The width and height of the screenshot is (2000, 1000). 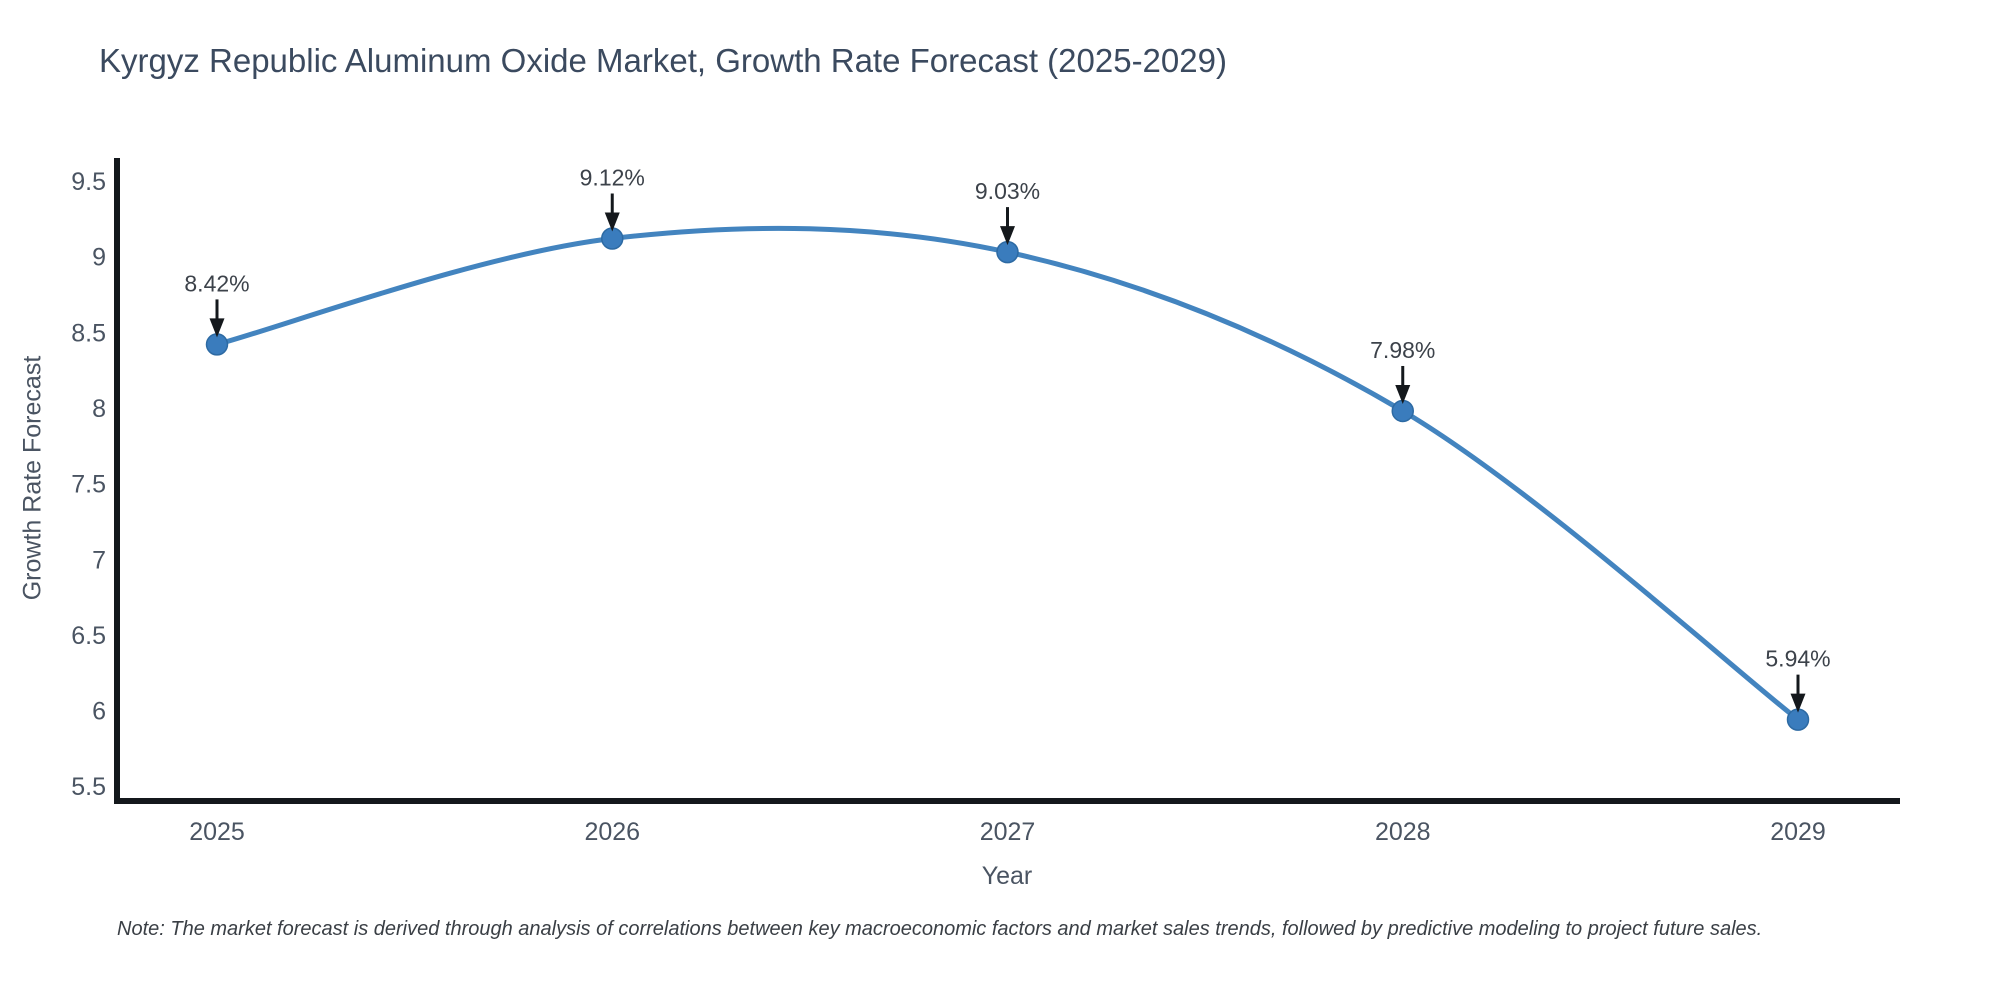 What do you see at coordinates (217, 832) in the screenshot?
I see `x-tick-2025: 2025` at bounding box center [217, 832].